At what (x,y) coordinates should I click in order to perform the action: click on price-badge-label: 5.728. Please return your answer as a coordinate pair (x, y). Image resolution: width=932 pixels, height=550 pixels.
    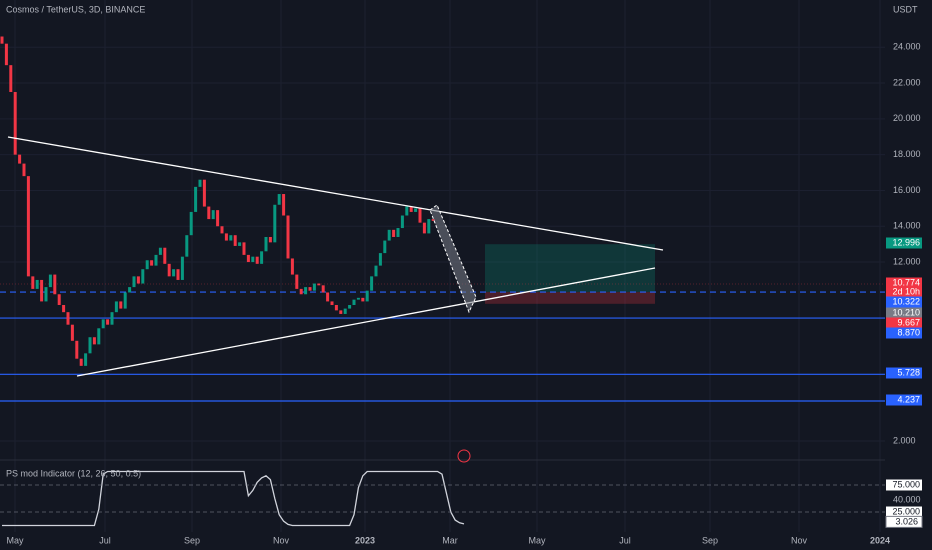
    Looking at the image, I should click on (908, 372).